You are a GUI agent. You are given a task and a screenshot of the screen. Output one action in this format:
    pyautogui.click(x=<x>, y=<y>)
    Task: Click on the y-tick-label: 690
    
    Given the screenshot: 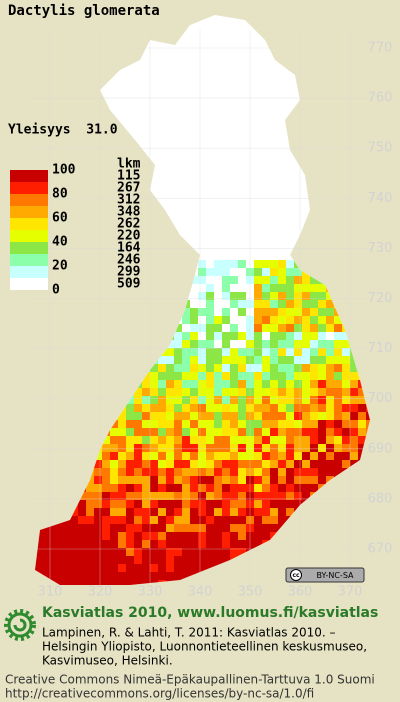 What is the action you would take?
    pyautogui.click(x=380, y=448)
    